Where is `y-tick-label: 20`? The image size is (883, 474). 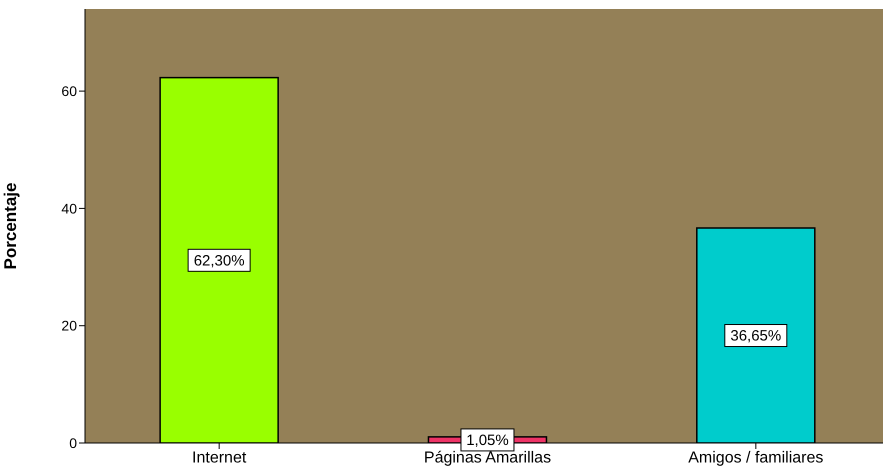
y-tick-label: 20 is located at coordinates (69, 326).